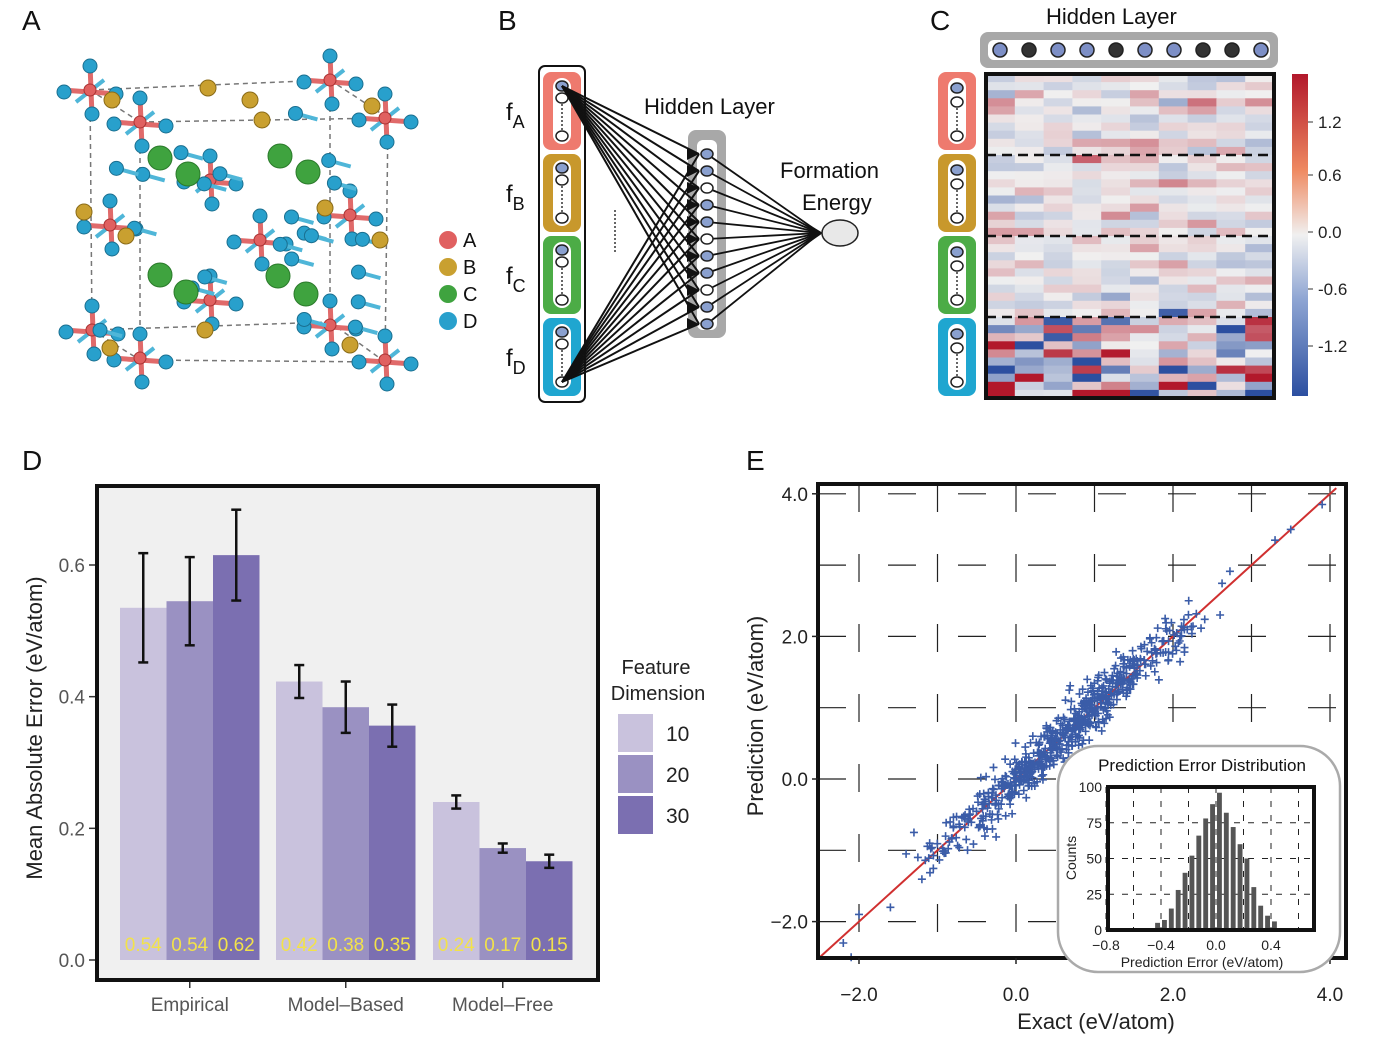 This screenshot has height=1038, width=1378. I want to click on legend-atom-b, so click(448, 267).